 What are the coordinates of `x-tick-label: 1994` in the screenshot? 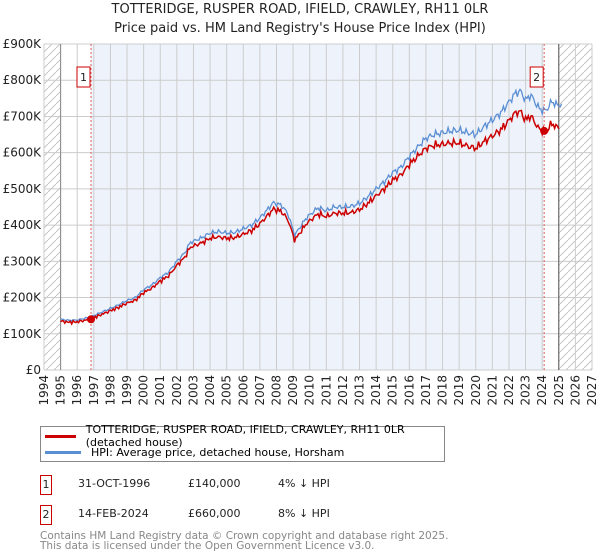 It's located at (44, 390).